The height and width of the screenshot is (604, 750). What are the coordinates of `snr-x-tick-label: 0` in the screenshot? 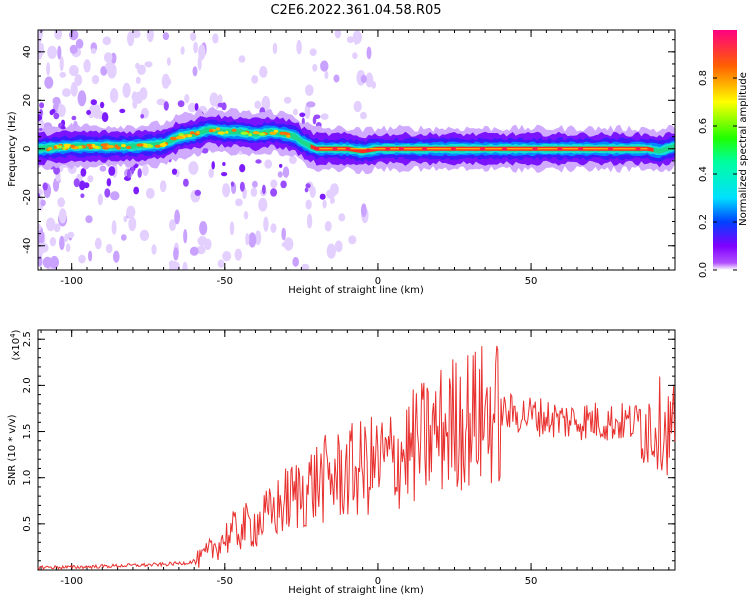 It's located at (378, 581).